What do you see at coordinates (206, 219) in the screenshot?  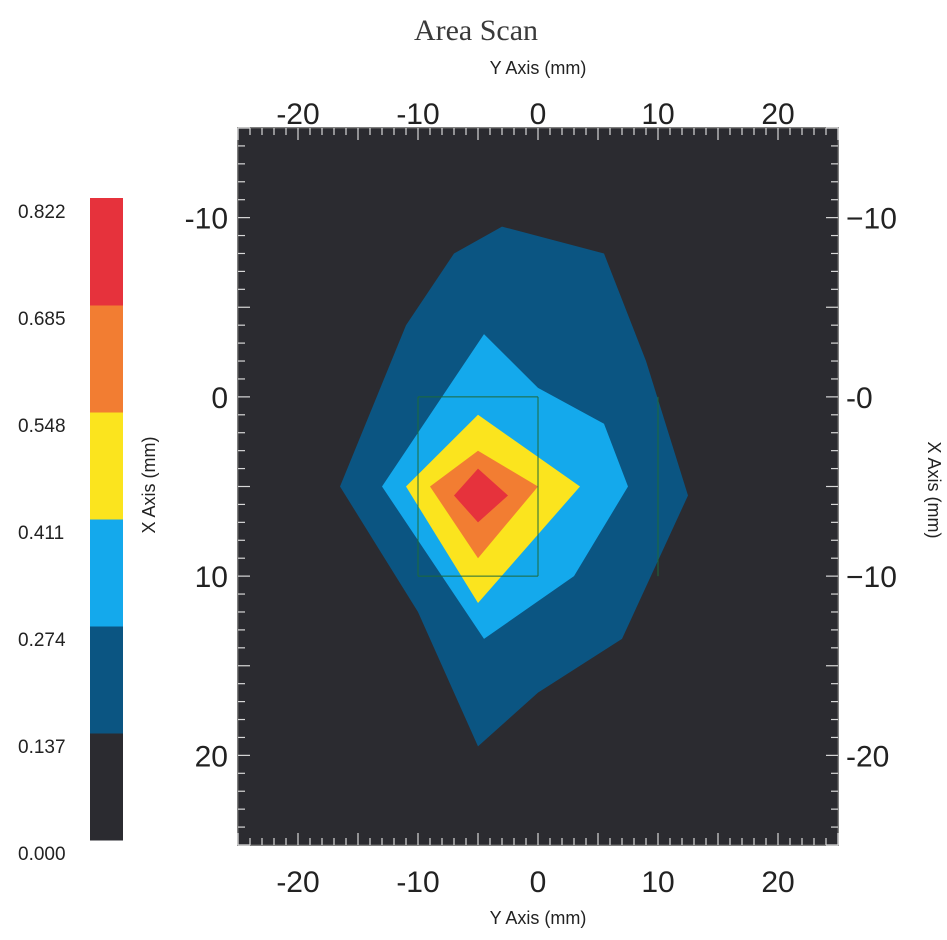 I see `y-tick-label-left: -10` at bounding box center [206, 219].